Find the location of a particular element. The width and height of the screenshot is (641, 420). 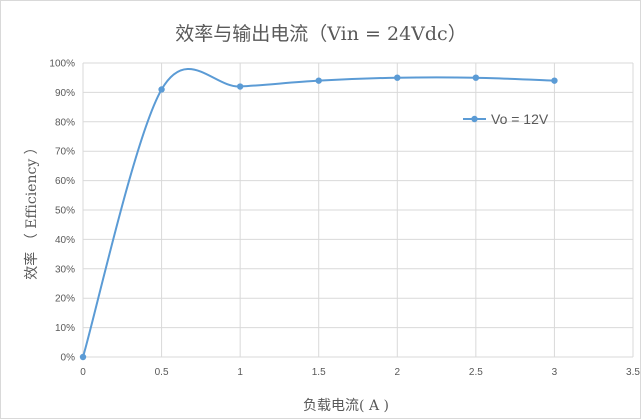

legend-label: Vo = 12V is located at coordinates (520, 119).